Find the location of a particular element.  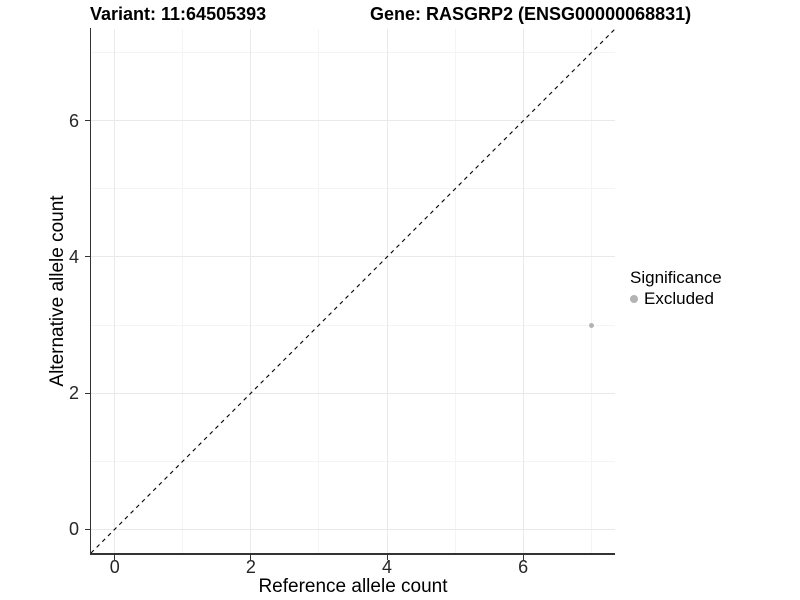

legend-item: Excluded is located at coordinates (676, 298).